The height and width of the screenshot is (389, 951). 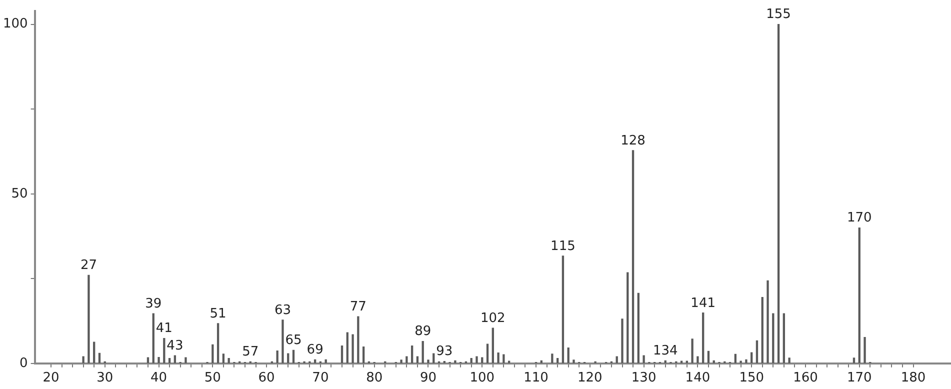 What do you see at coordinates (778, 14) in the screenshot?
I see `annotation: 155` at bounding box center [778, 14].